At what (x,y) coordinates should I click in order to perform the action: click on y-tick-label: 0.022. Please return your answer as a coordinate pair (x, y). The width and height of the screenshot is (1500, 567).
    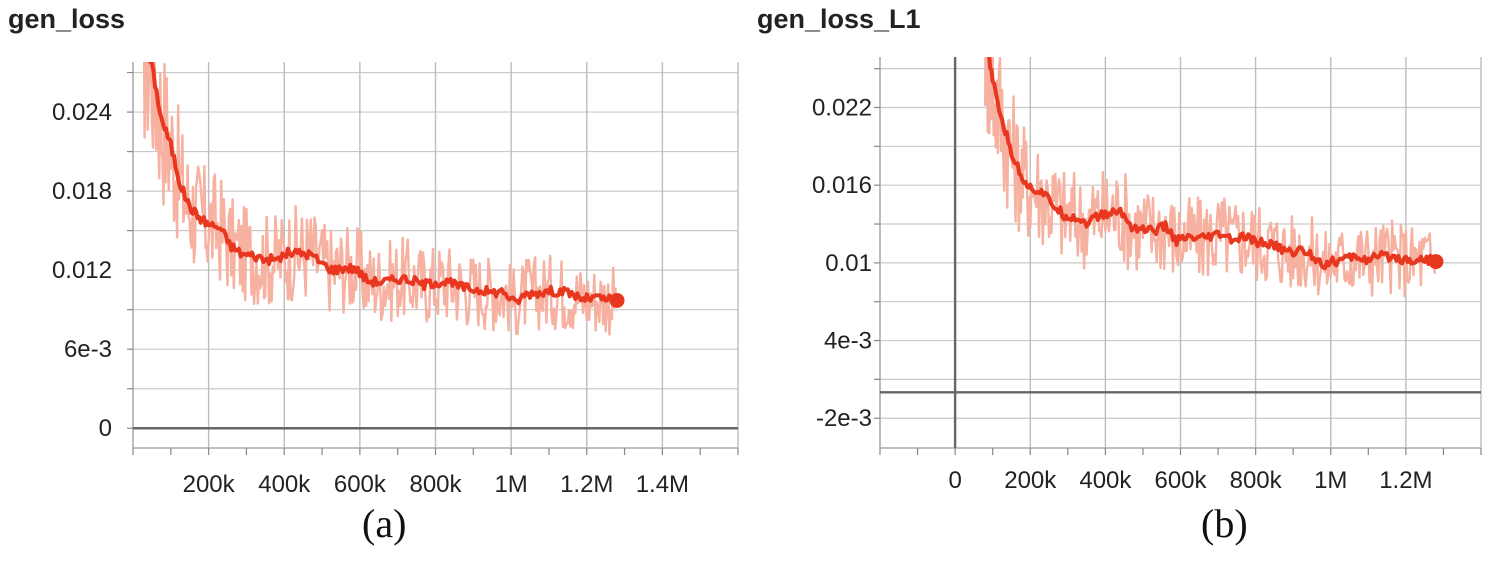
    Looking at the image, I should click on (842, 107).